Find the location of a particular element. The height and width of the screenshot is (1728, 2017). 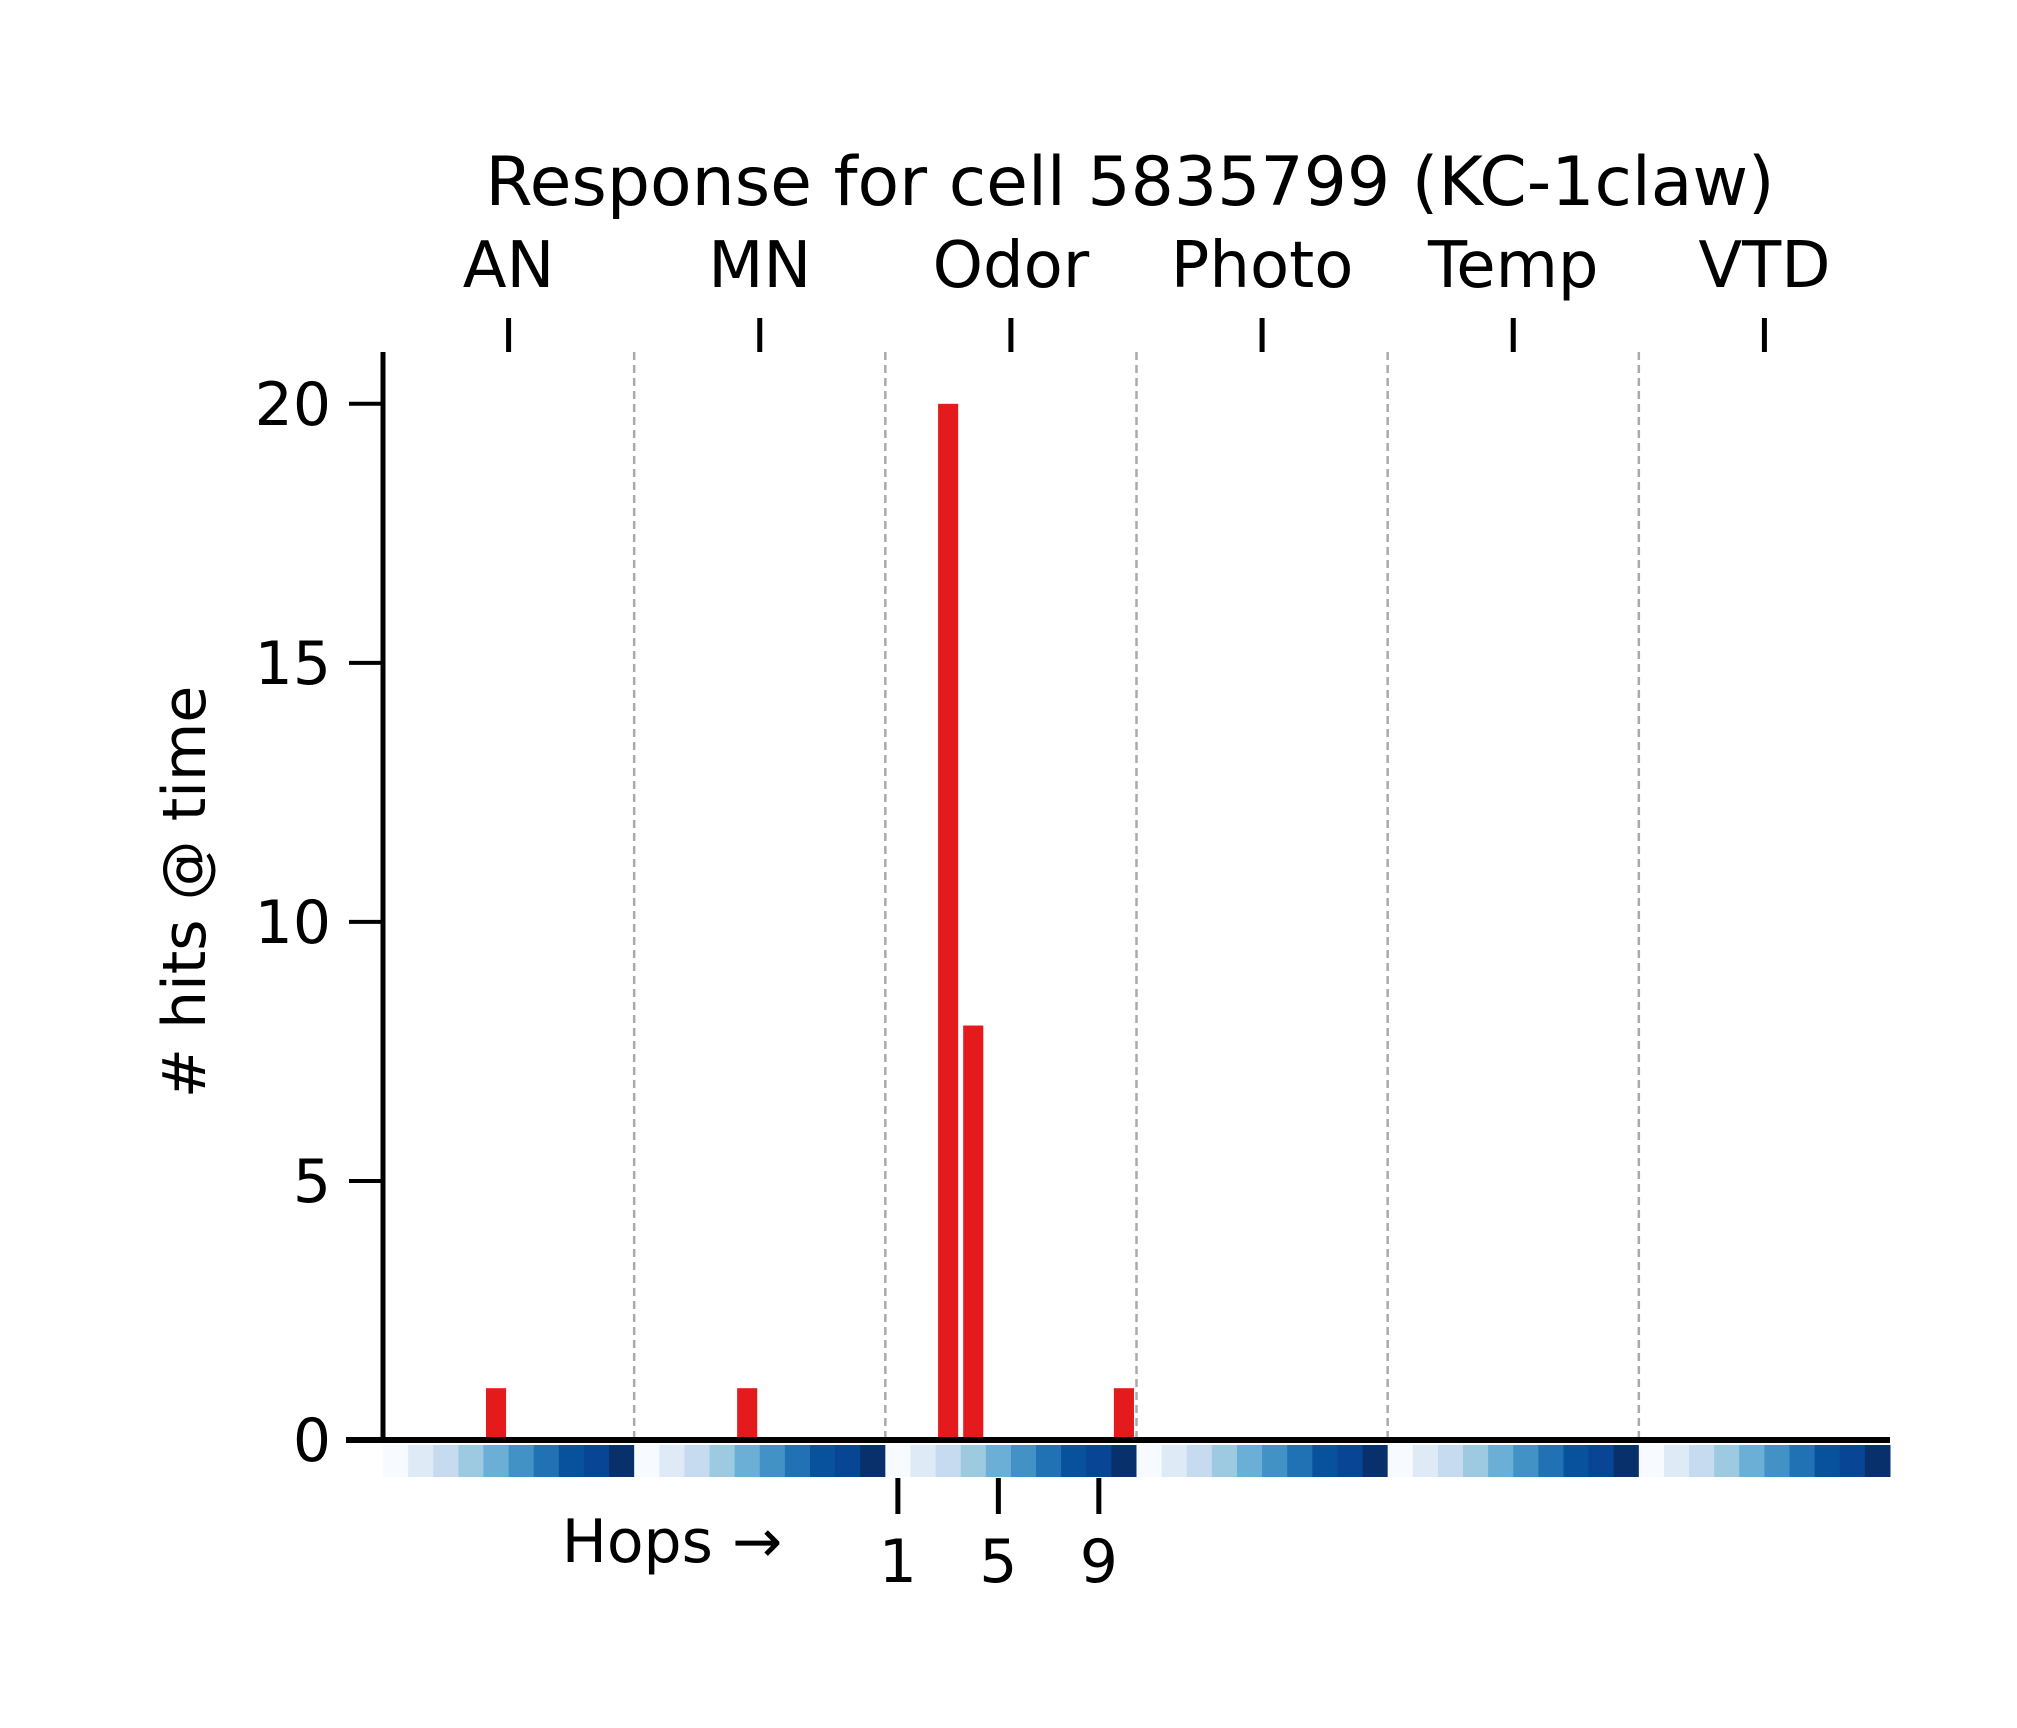

hop-tick-label: 9 is located at coordinates (1099, 1562).